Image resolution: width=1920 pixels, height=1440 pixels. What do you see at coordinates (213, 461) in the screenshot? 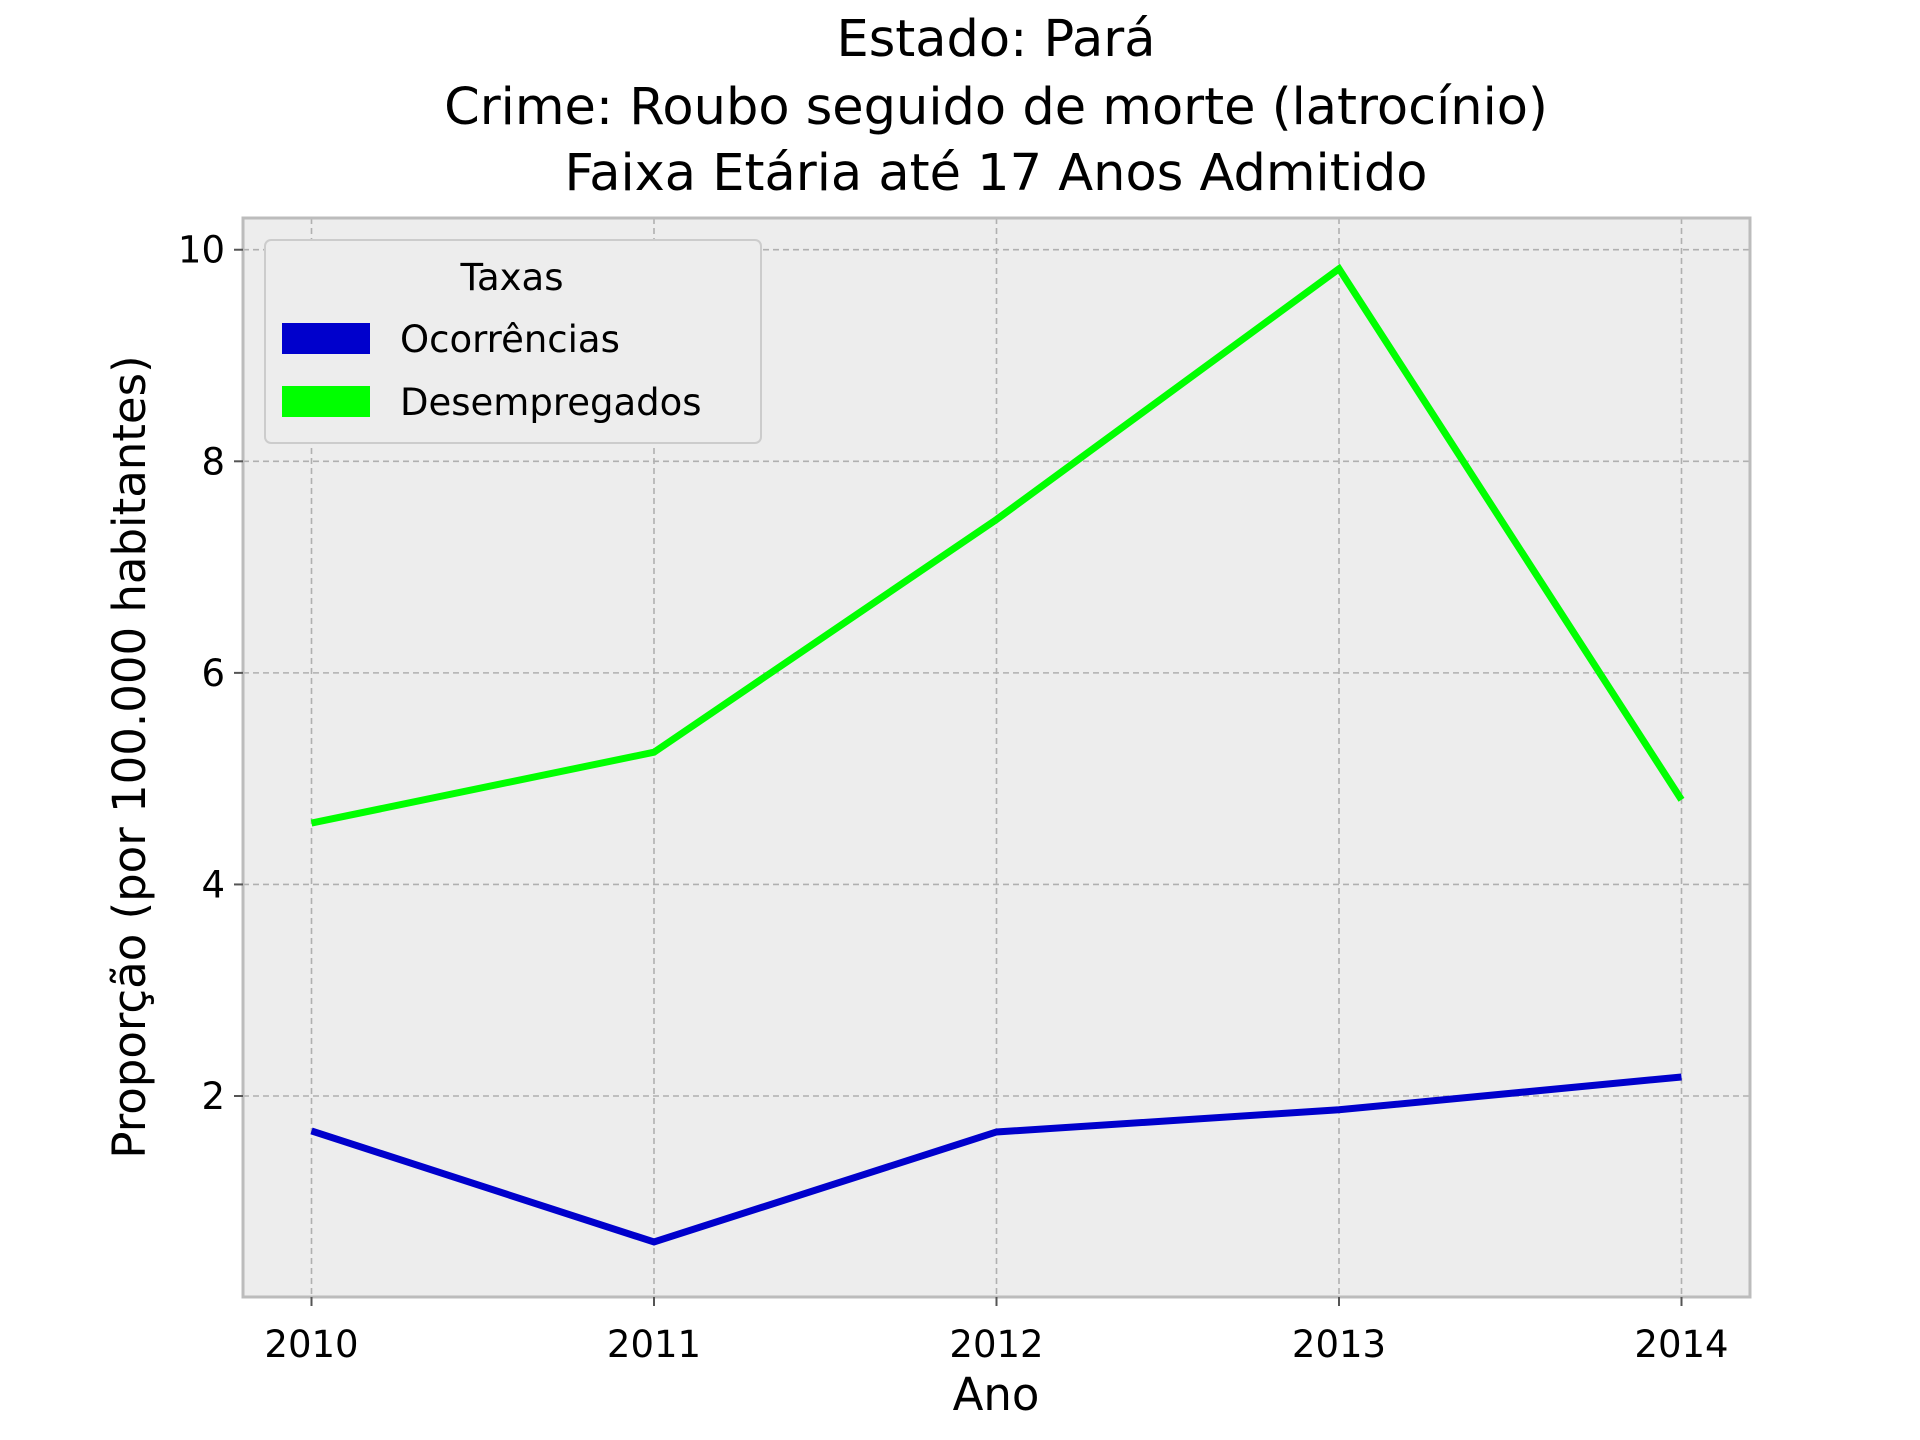
I see `y-tick-label: 8` at bounding box center [213, 461].